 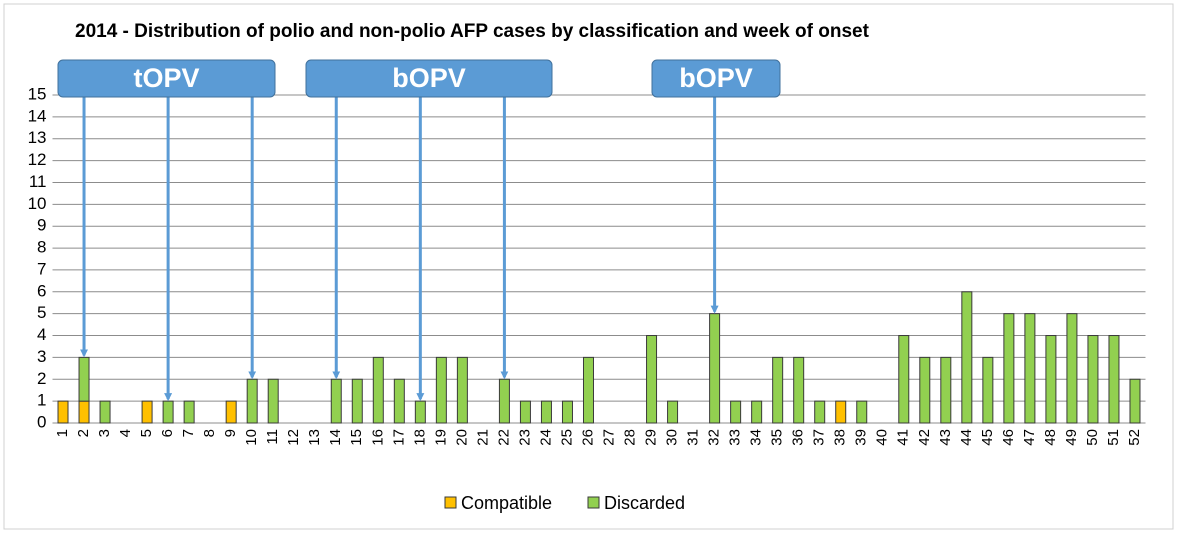 What do you see at coordinates (545, 437) in the screenshot?
I see `x-tick-label: 24` at bounding box center [545, 437].